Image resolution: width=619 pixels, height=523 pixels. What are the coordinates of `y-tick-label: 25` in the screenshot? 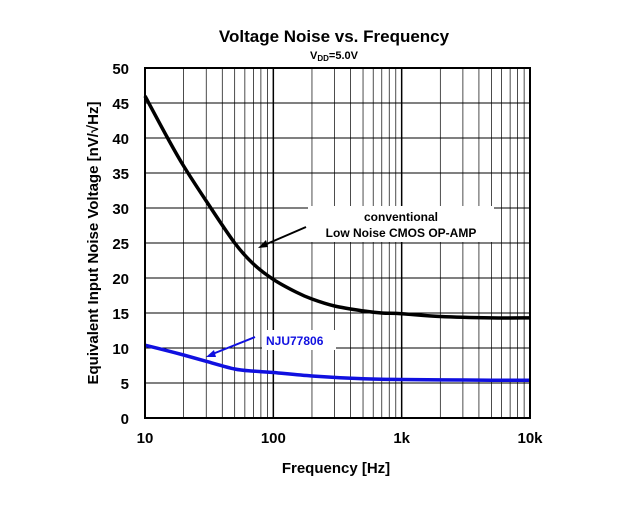 It's located at (120, 244).